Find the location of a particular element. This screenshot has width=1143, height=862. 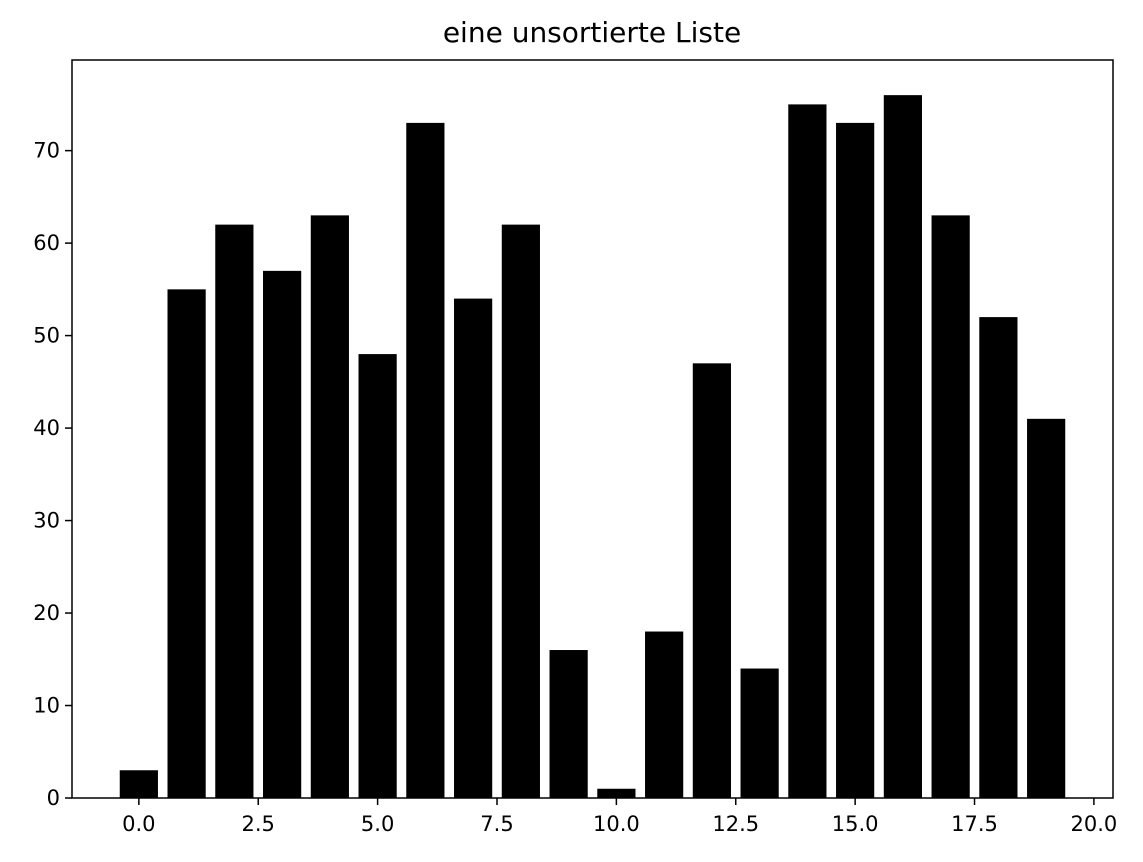

x-tick-label-7: 17.5 is located at coordinates (974, 824).